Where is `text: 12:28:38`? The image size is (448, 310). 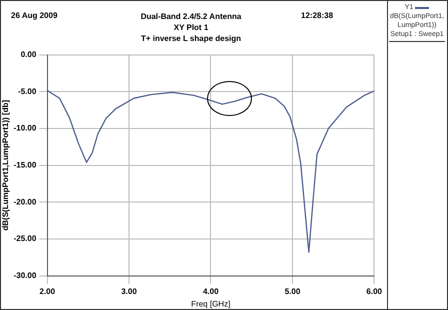 text: 12:28:38 is located at coordinates (317, 15).